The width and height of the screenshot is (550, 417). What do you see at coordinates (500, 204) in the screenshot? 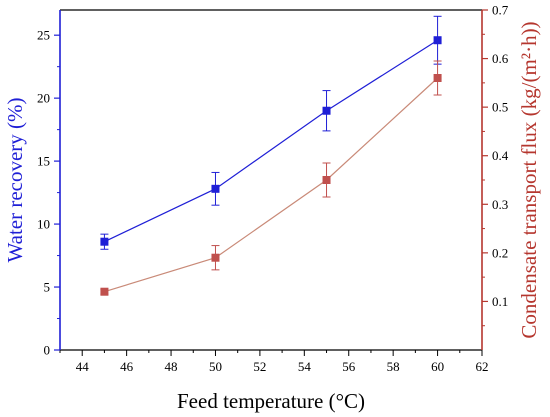
I see `y-right-tick-label: 0.3` at bounding box center [500, 204].